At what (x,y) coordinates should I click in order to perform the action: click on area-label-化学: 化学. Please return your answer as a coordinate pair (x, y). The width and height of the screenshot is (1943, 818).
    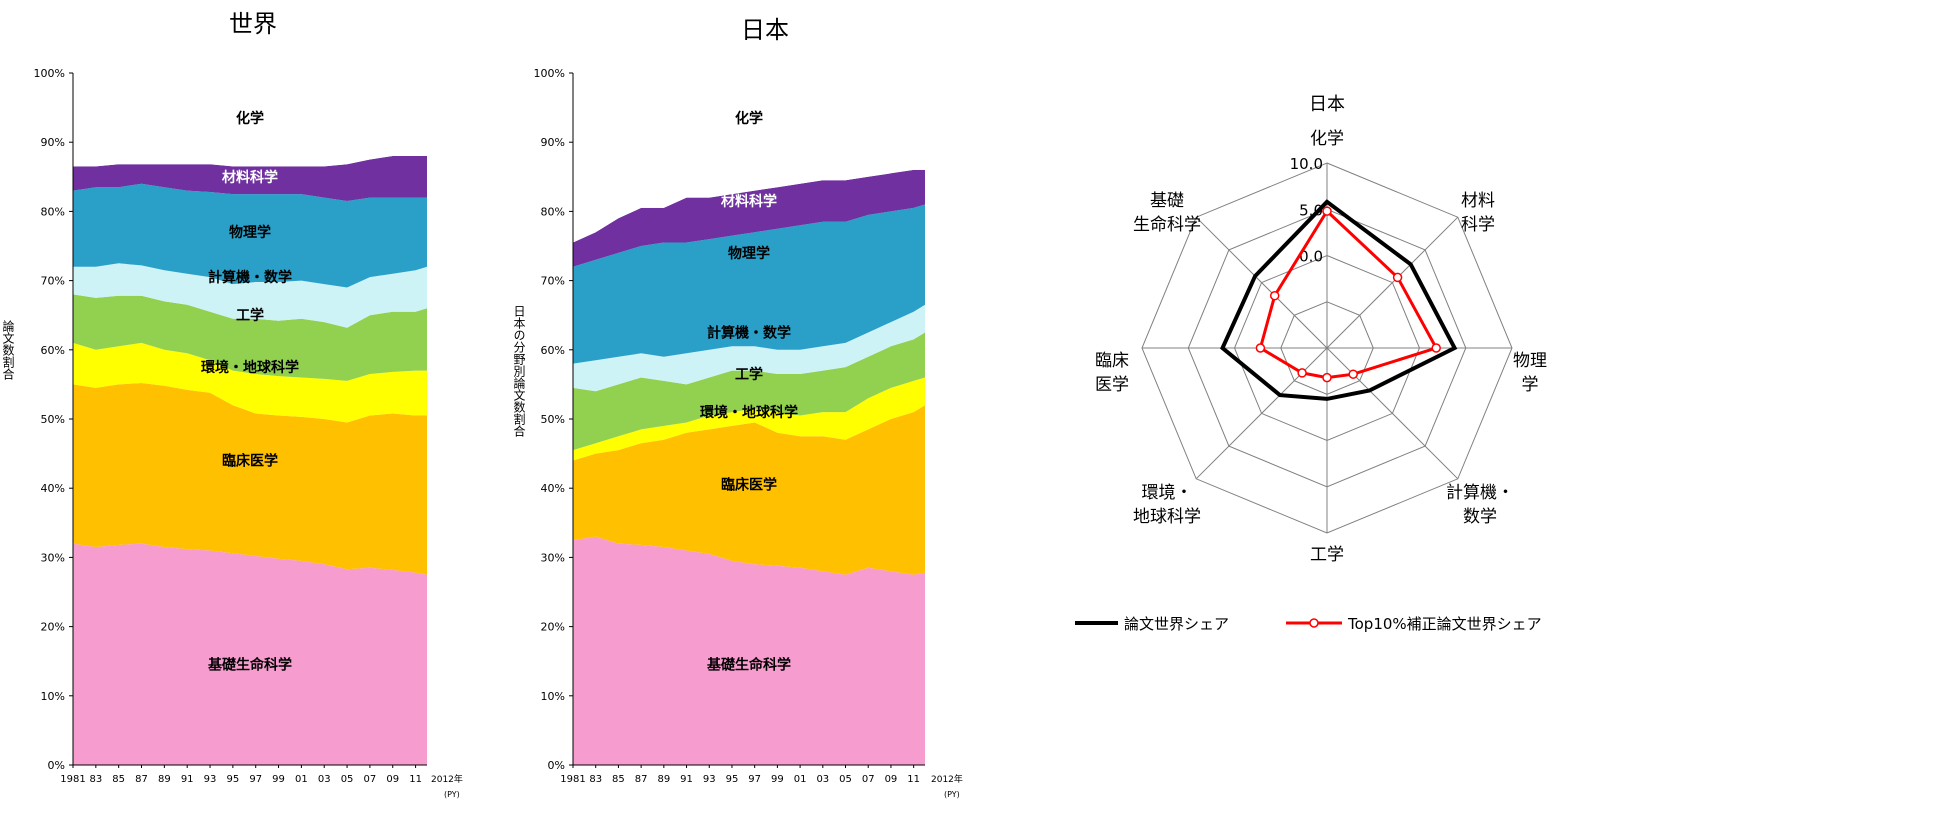
    Looking at the image, I should click on (250, 118).